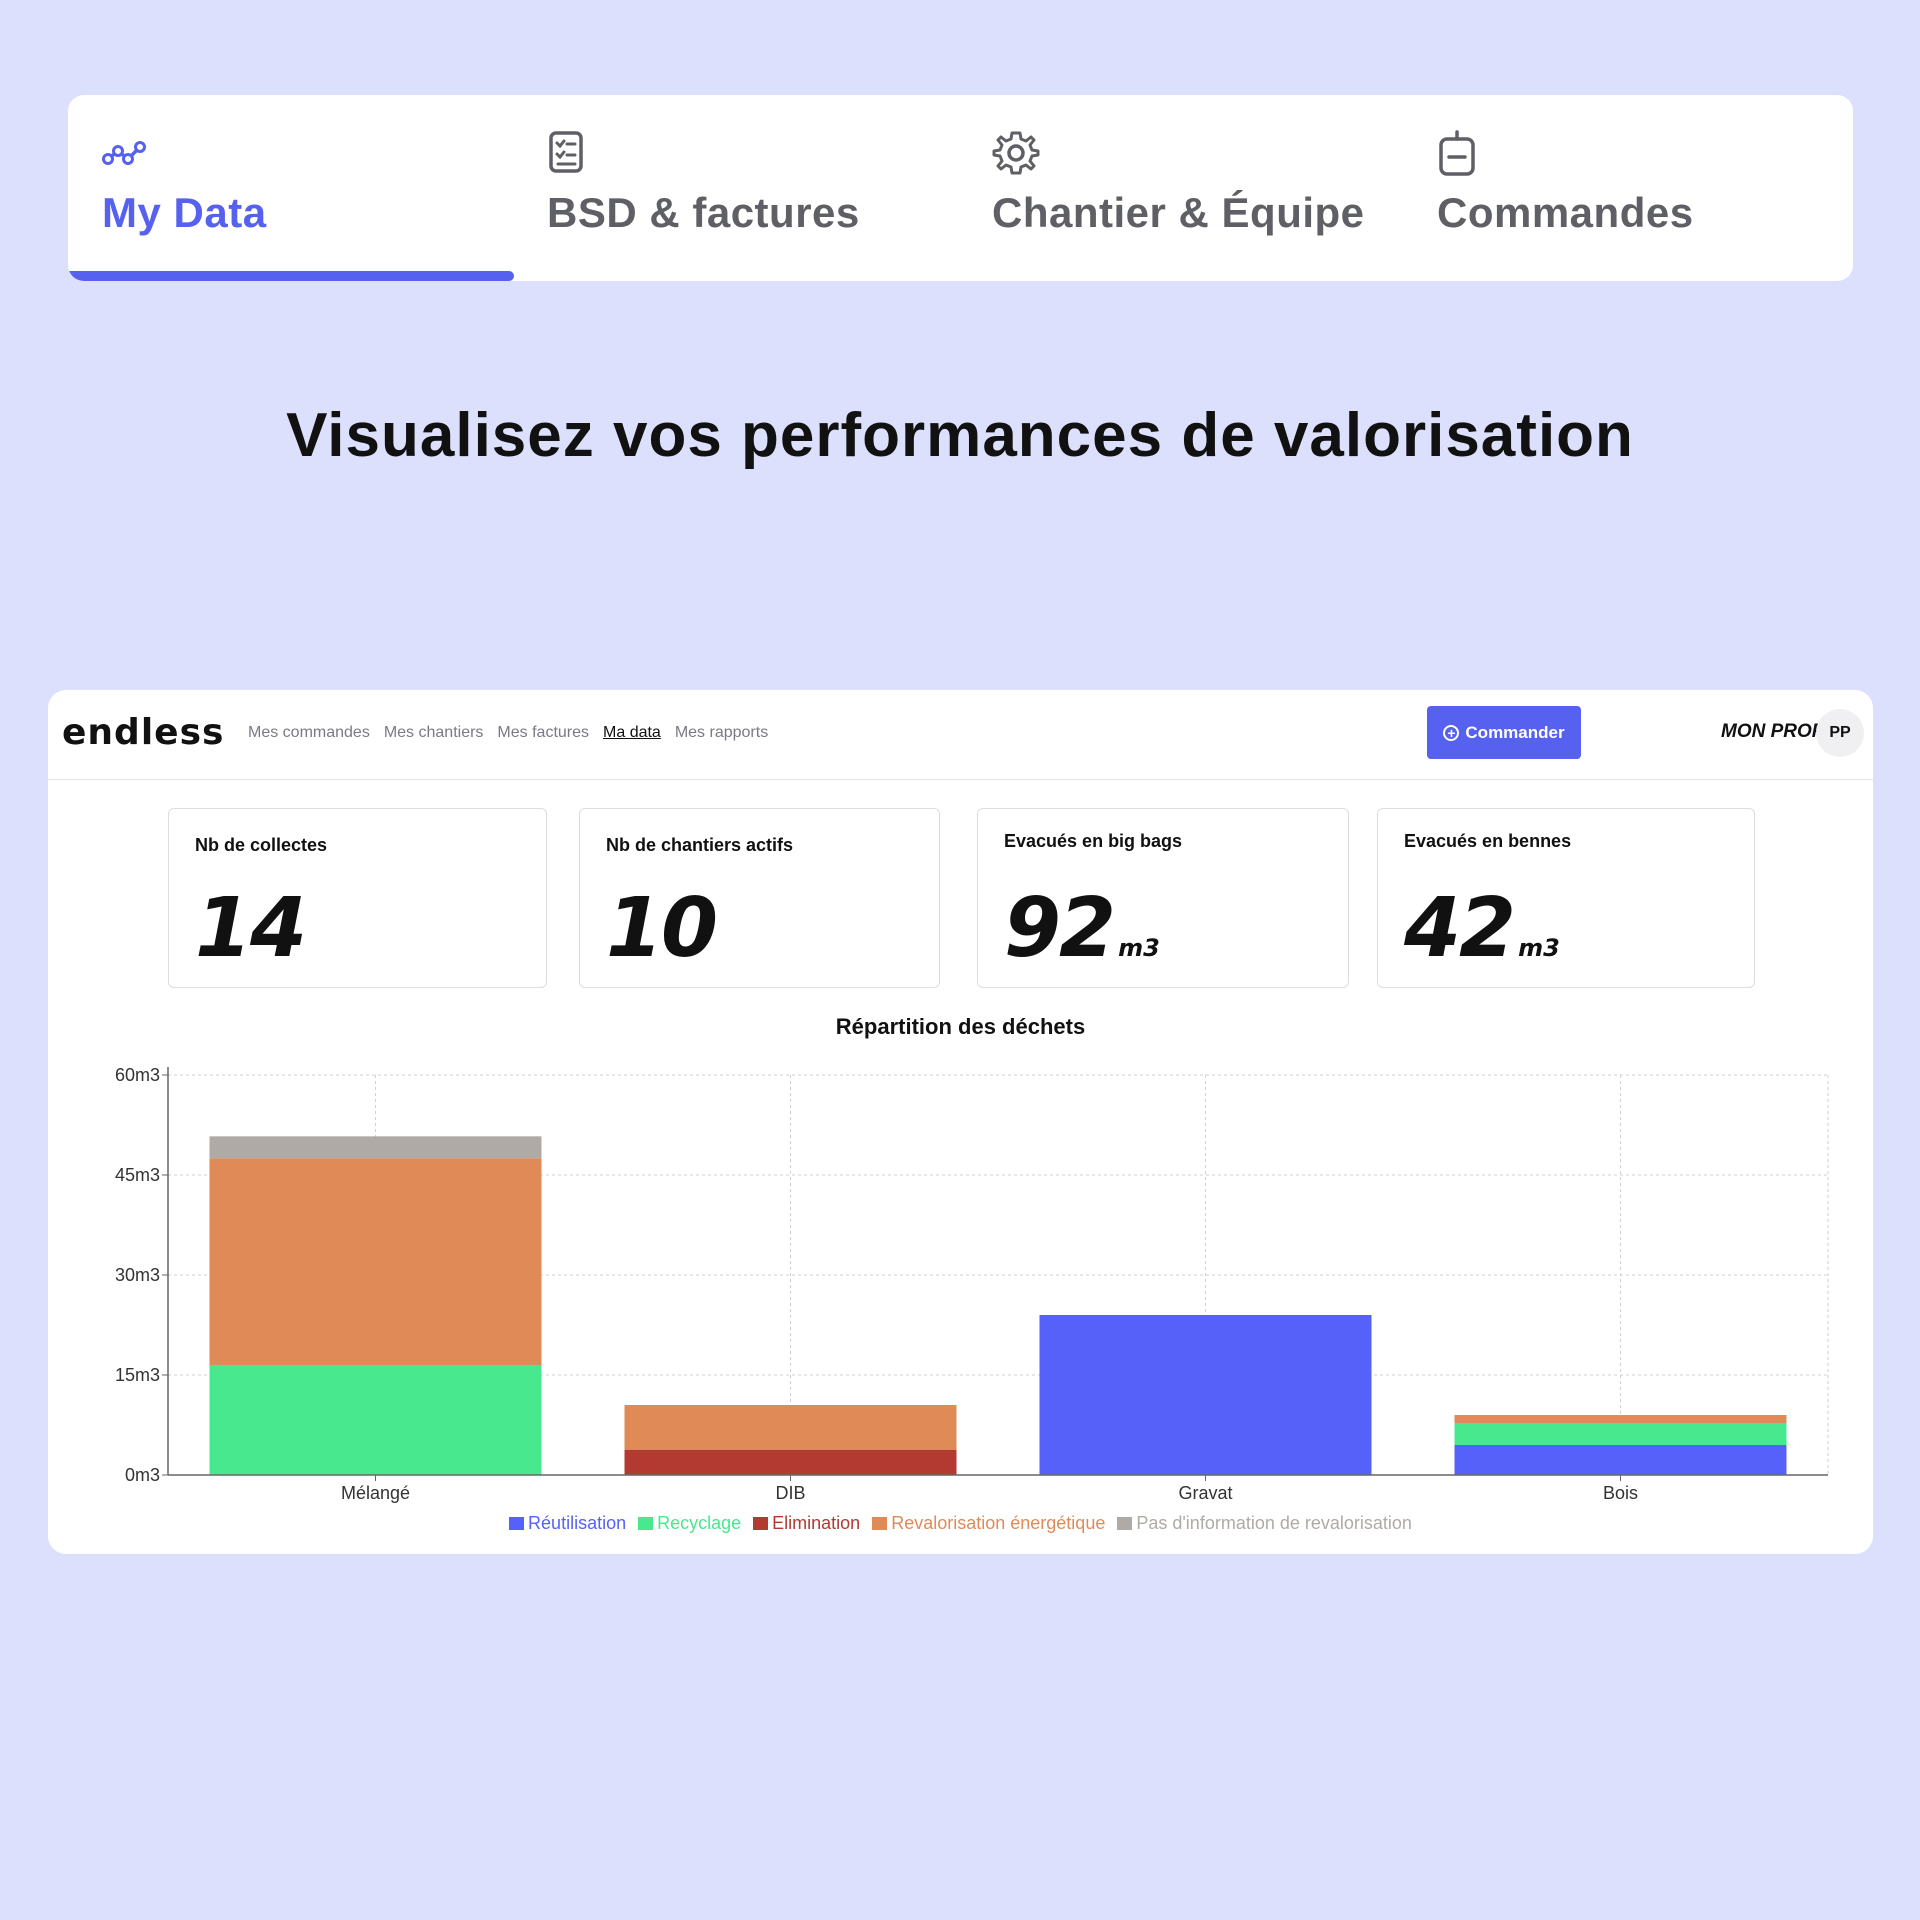 Image resolution: width=1920 pixels, height=1920 pixels. I want to click on tab-commandes: Commandes, so click(1623, 188).